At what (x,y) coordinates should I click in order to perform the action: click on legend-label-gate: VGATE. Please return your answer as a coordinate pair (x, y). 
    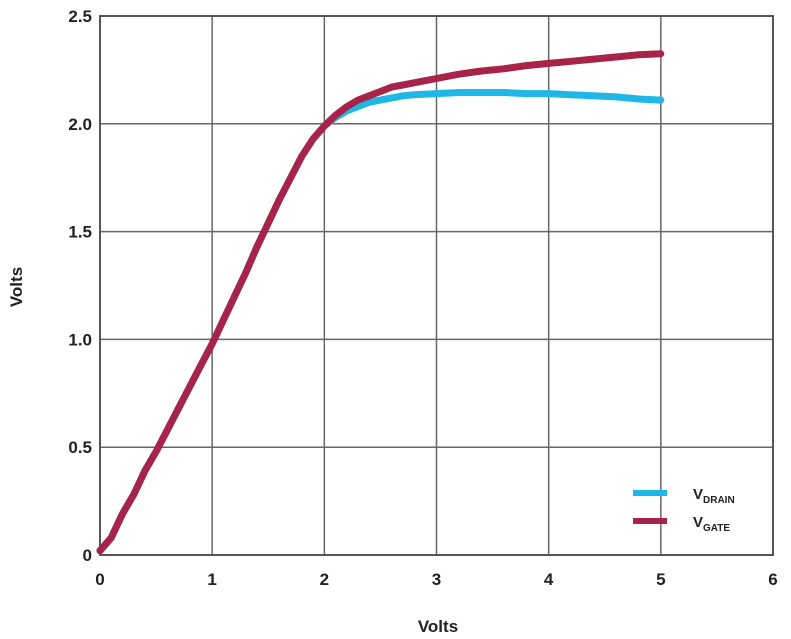
    Looking at the image, I should click on (711, 524).